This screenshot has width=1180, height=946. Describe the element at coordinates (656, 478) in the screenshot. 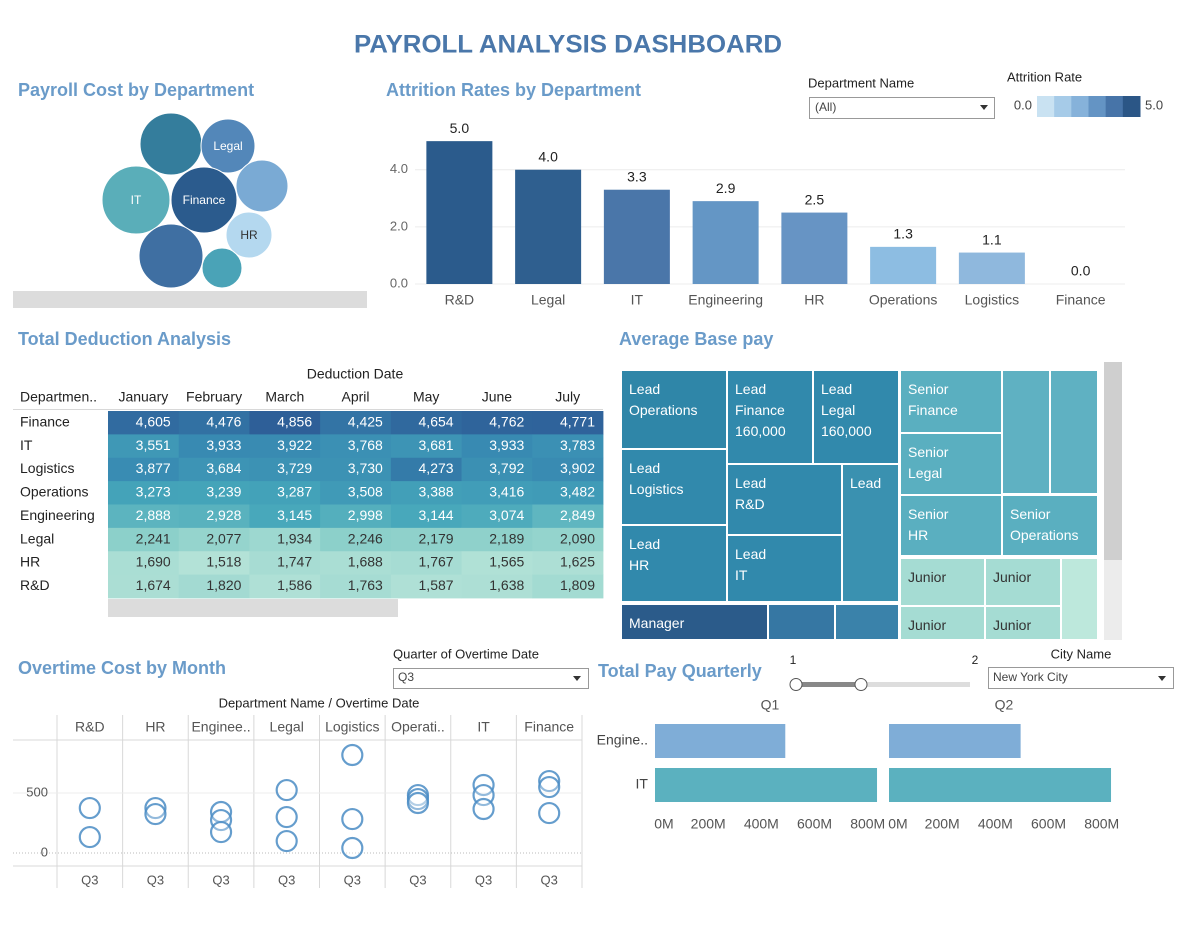

I see `tile-label: Lead Logistics` at that location.